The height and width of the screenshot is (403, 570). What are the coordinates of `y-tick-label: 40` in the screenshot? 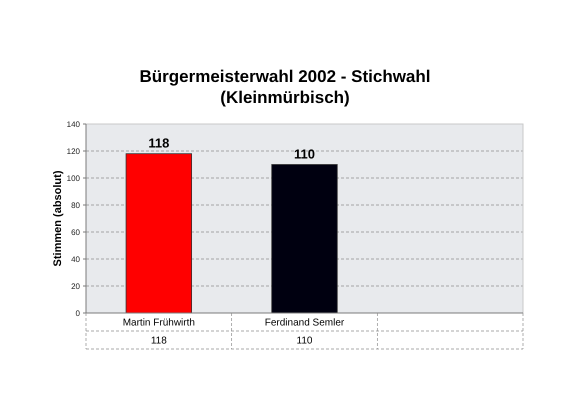 It's located at (76, 259).